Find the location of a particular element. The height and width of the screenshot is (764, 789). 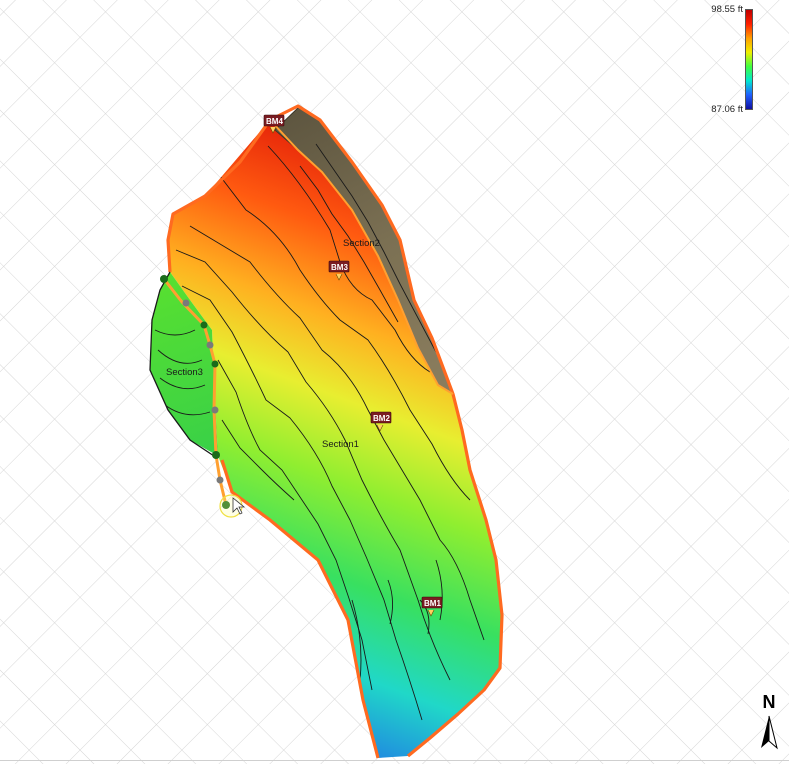

north-arrow-icon is located at coordinates (769, 732).